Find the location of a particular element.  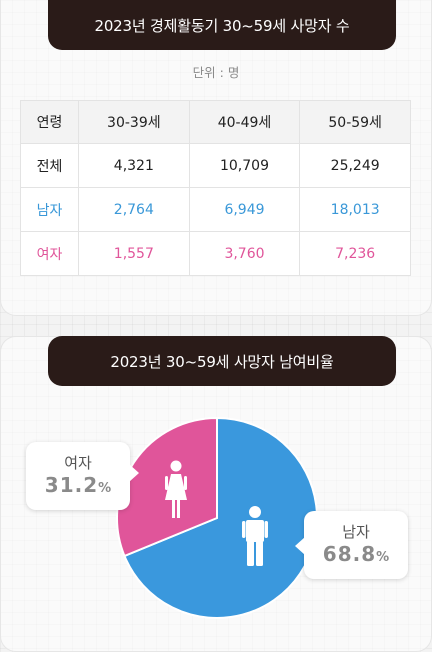

unit-label: 단위 : 명 is located at coordinates (216, 72).